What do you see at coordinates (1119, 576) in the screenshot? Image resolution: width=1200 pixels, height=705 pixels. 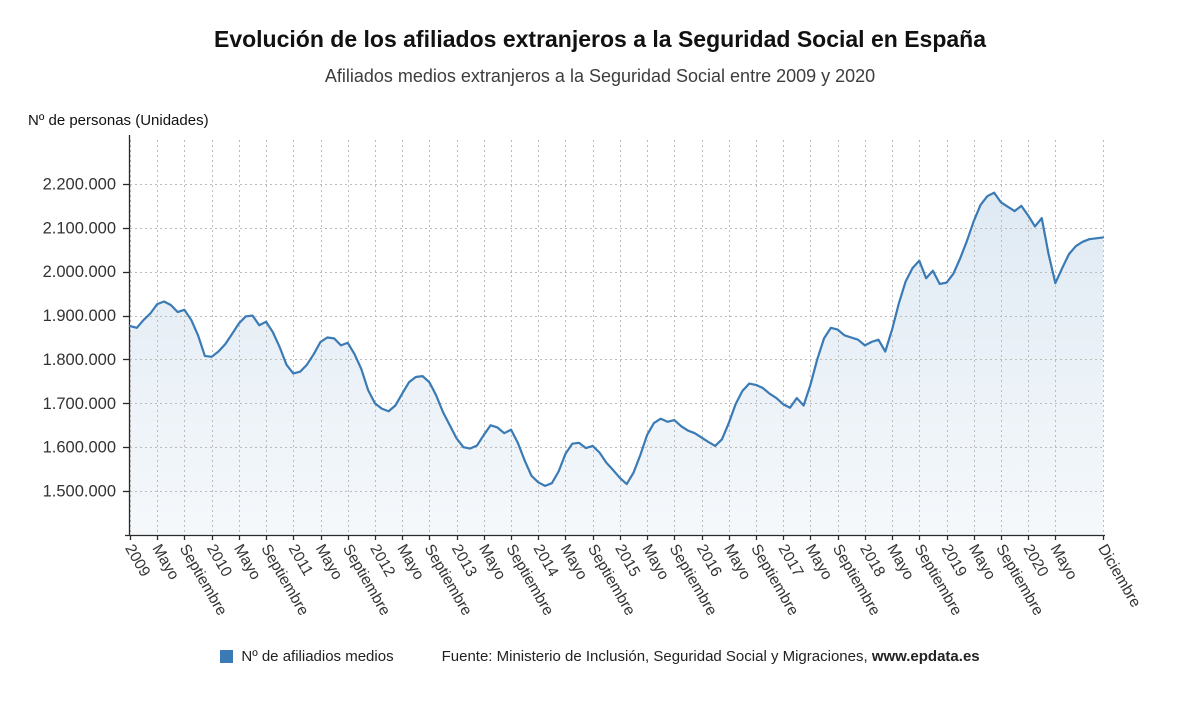 I see `x-tick-label: Diciembre` at bounding box center [1119, 576].